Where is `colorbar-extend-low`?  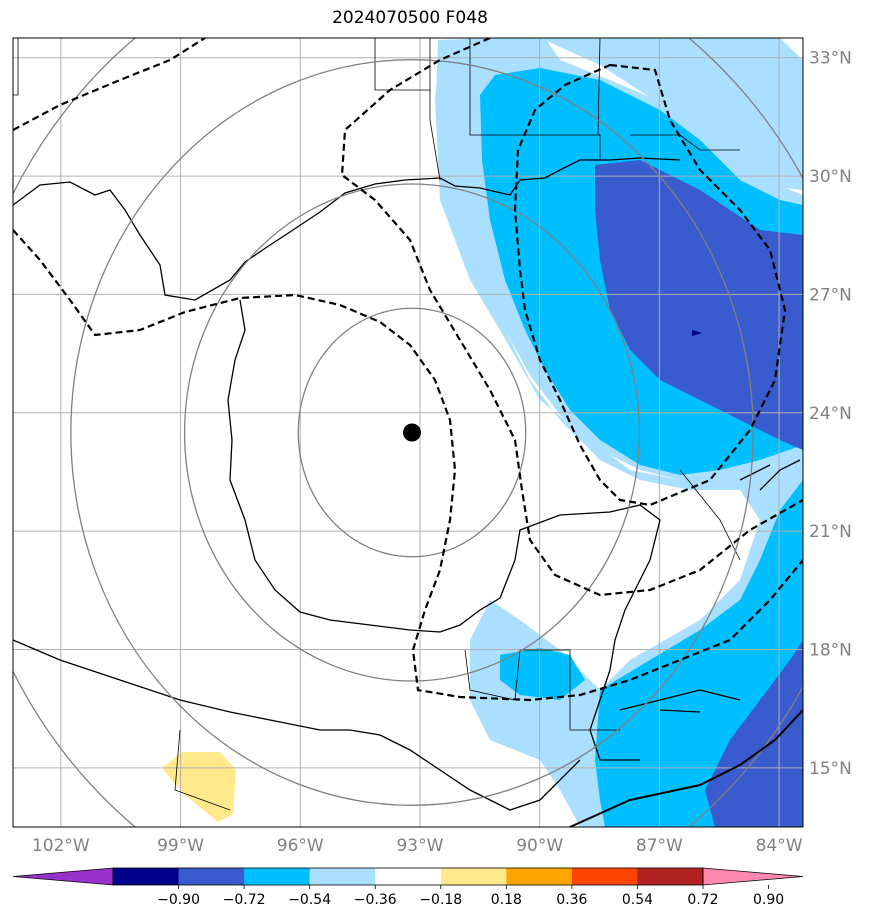
colorbar-extend-low is located at coordinates (63, 876).